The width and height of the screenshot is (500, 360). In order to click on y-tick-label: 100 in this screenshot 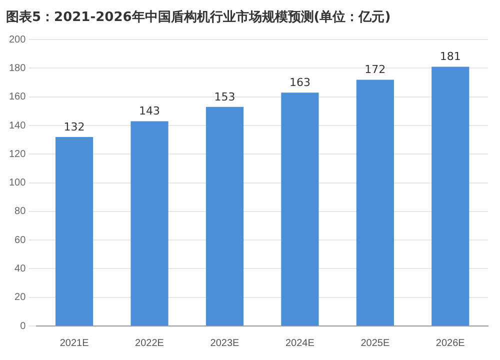, I will do `click(17, 183)`.